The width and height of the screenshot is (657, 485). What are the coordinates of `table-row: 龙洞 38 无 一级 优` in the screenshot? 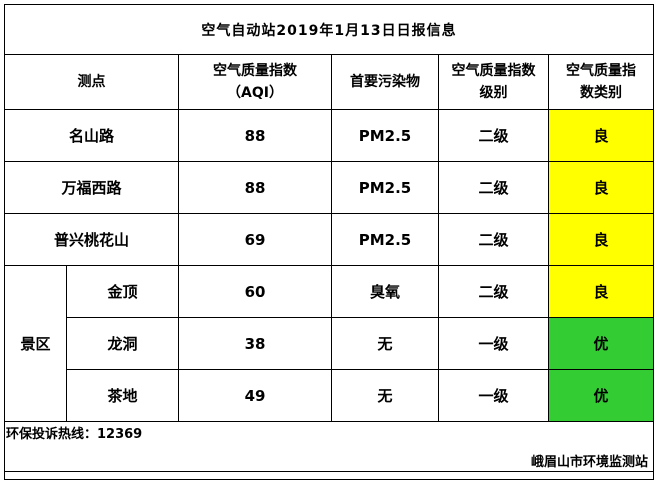 It's located at (330, 343).